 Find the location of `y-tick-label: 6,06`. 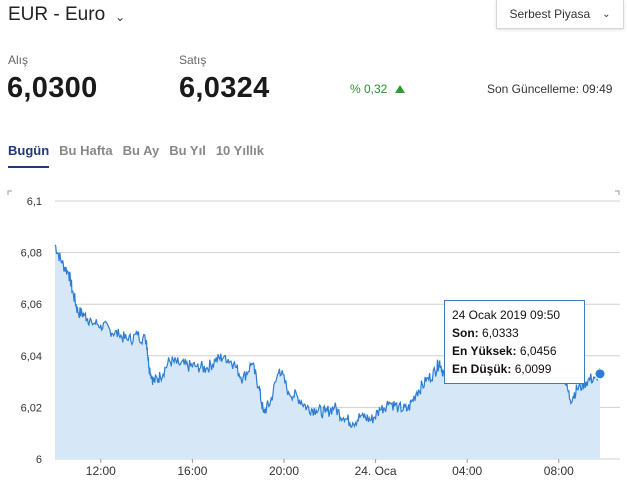

y-tick-label: 6,06 is located at coordinates (31, 305).